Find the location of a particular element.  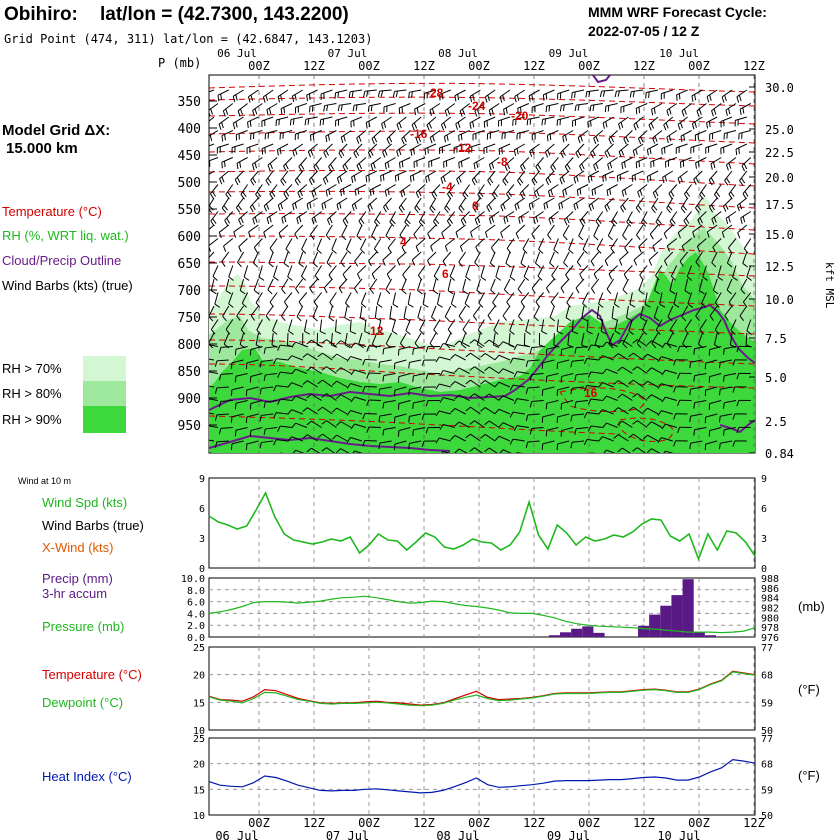

panel-right-tick: 988 is located at coordinates (770, 579).